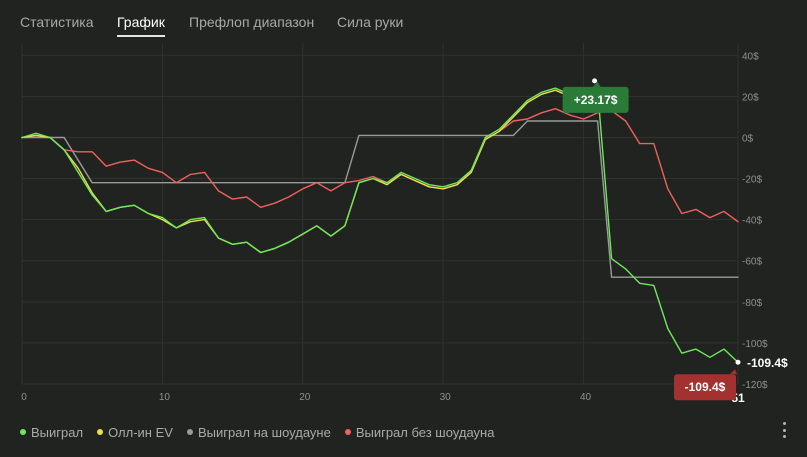 The height and width of the screenshot is (457, 807). What do you see at coordinates (750, 56) in the screenshot?
I see `y-tick-label: 40$` at bounding box center [750, 56].